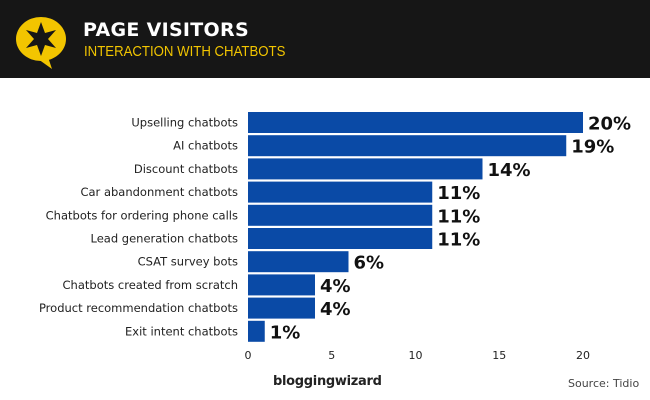 The image size is (650, 400). What do you see at coordinates (184, 123) in the screenshot?
I see `category-label: Upselling chatbots` at bounding box center [184, 123].